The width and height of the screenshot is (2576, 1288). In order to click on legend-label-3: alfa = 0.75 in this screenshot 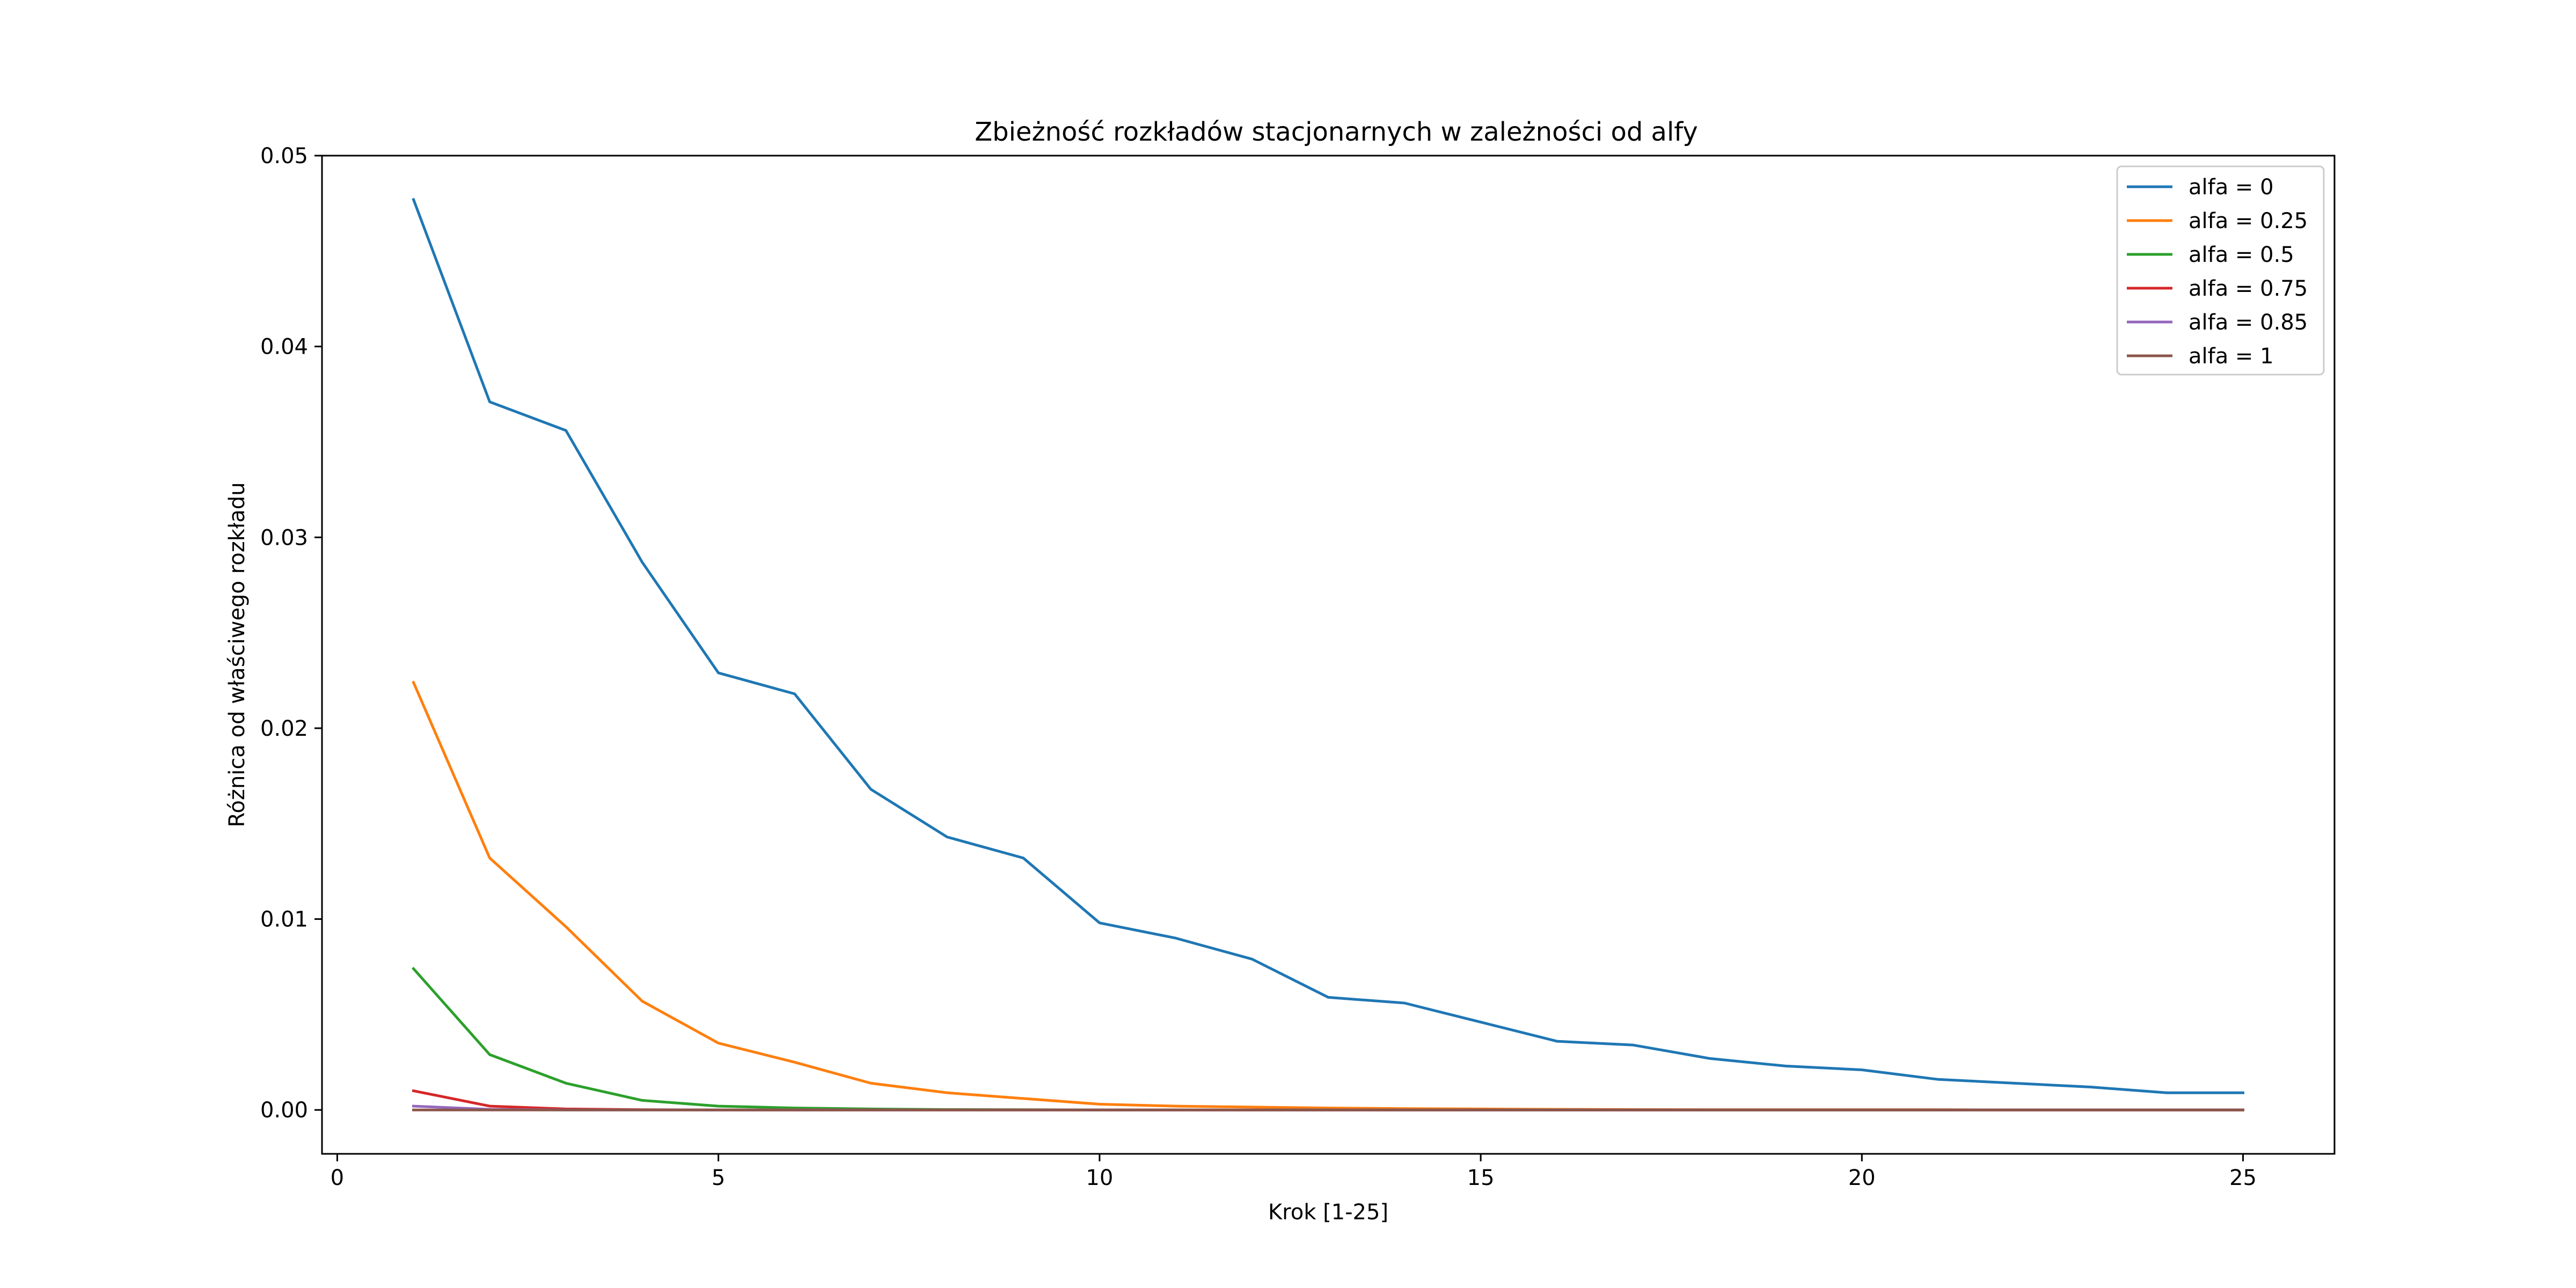, I will do `click(2248, 288)`.